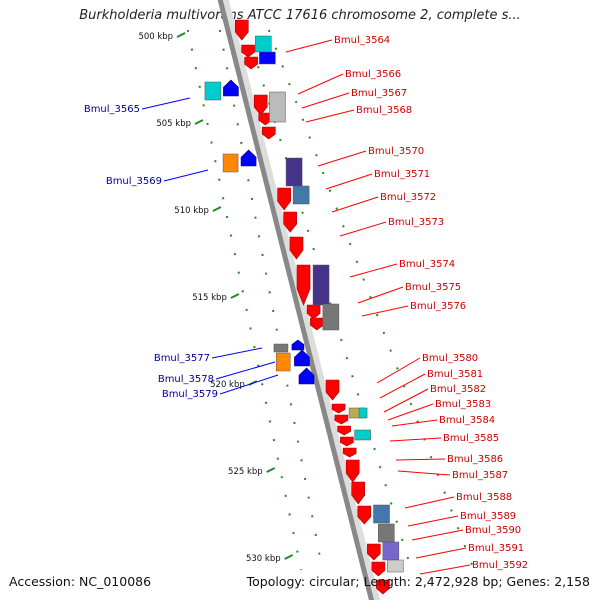  Describe the element at coordinates (134, 181) in the screenshot. I see `reverse-gene-label: Bmul_3569` at that location.